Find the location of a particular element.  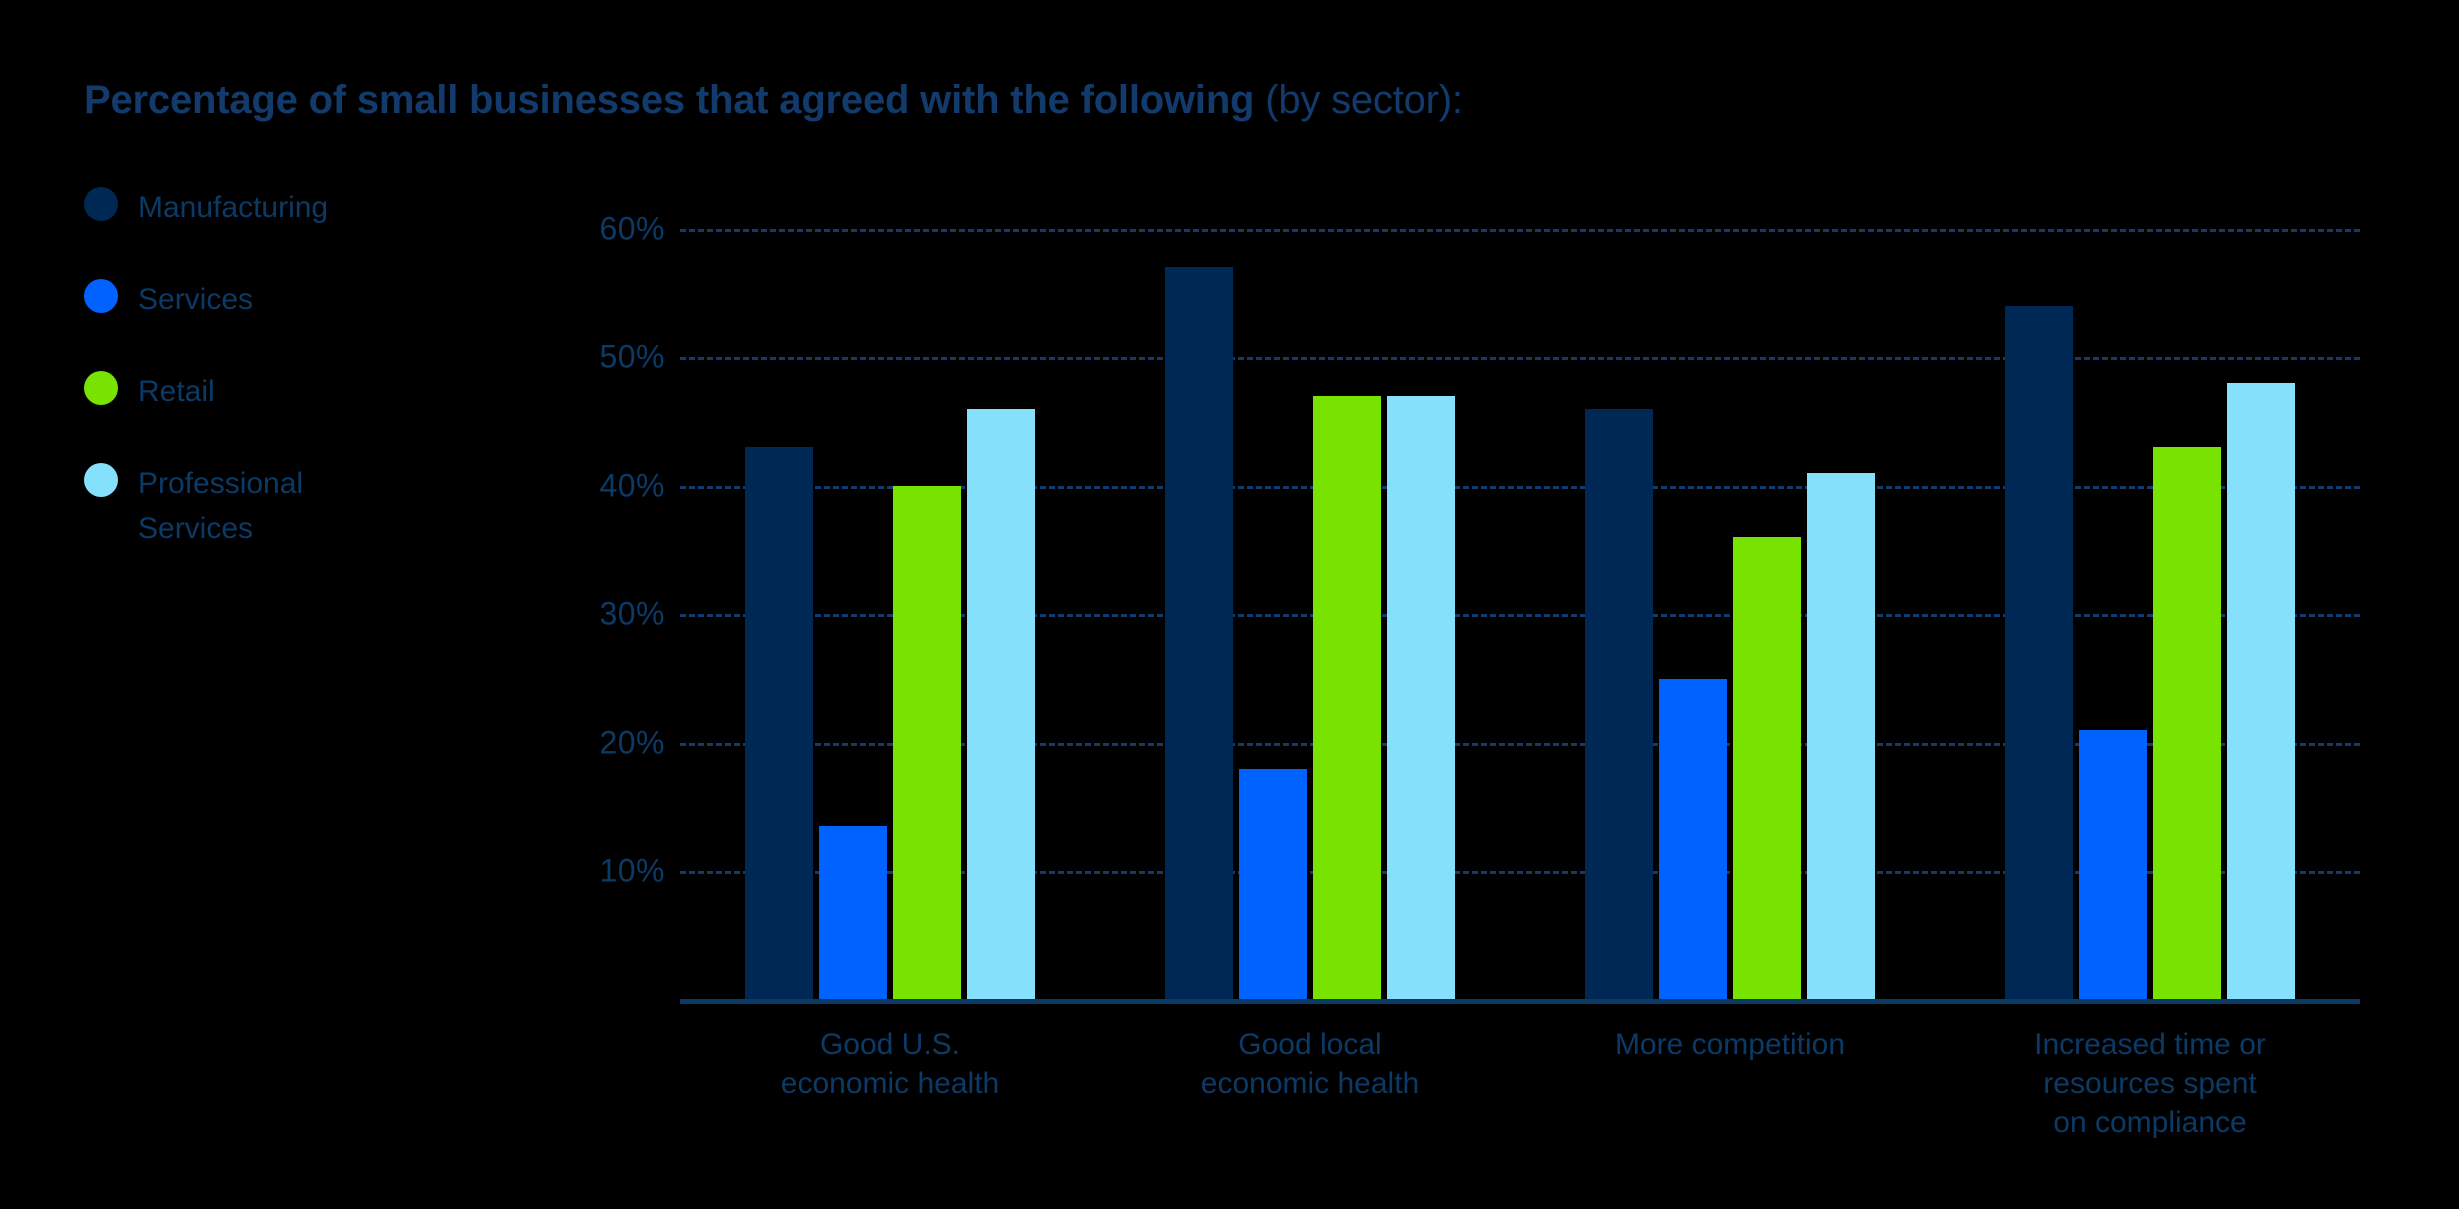

x-axis-category-line: Good U.S. is located at coordinates (890, 1044).